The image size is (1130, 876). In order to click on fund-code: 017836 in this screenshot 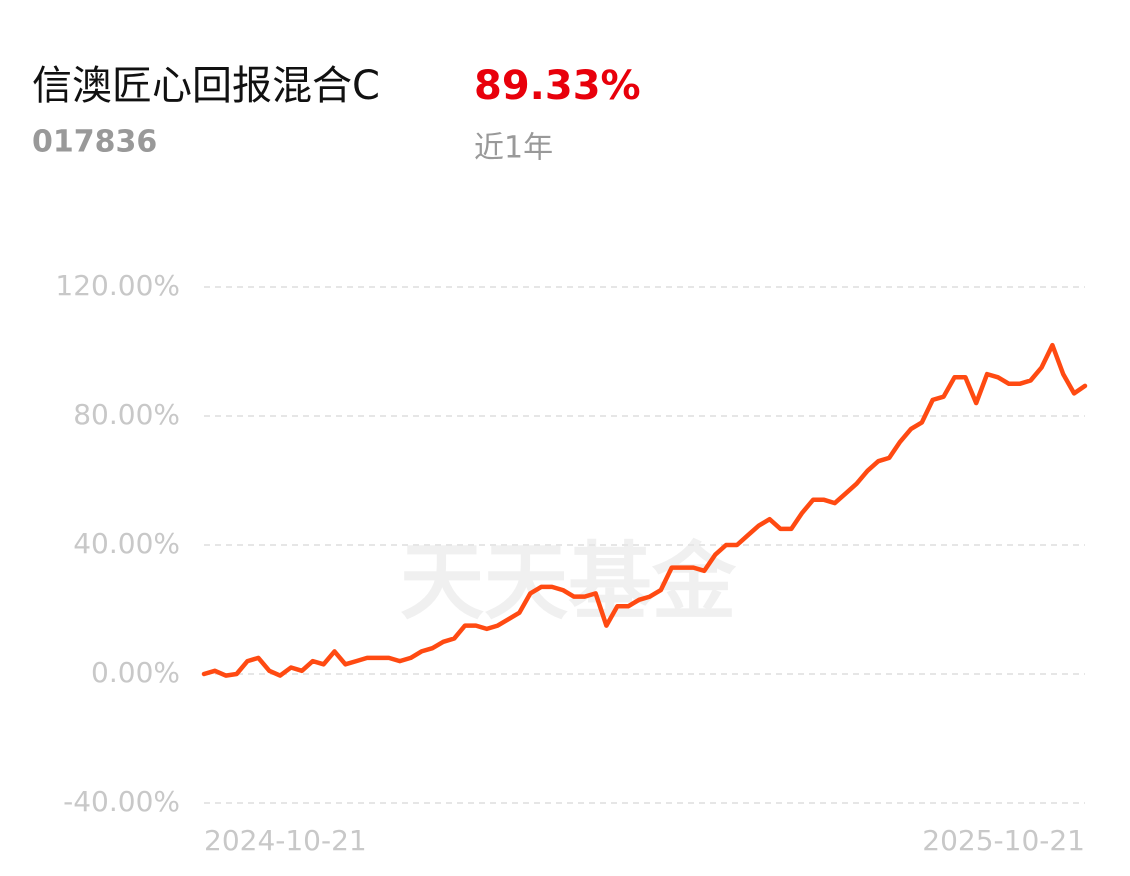, I will do `click(94, 142)`.